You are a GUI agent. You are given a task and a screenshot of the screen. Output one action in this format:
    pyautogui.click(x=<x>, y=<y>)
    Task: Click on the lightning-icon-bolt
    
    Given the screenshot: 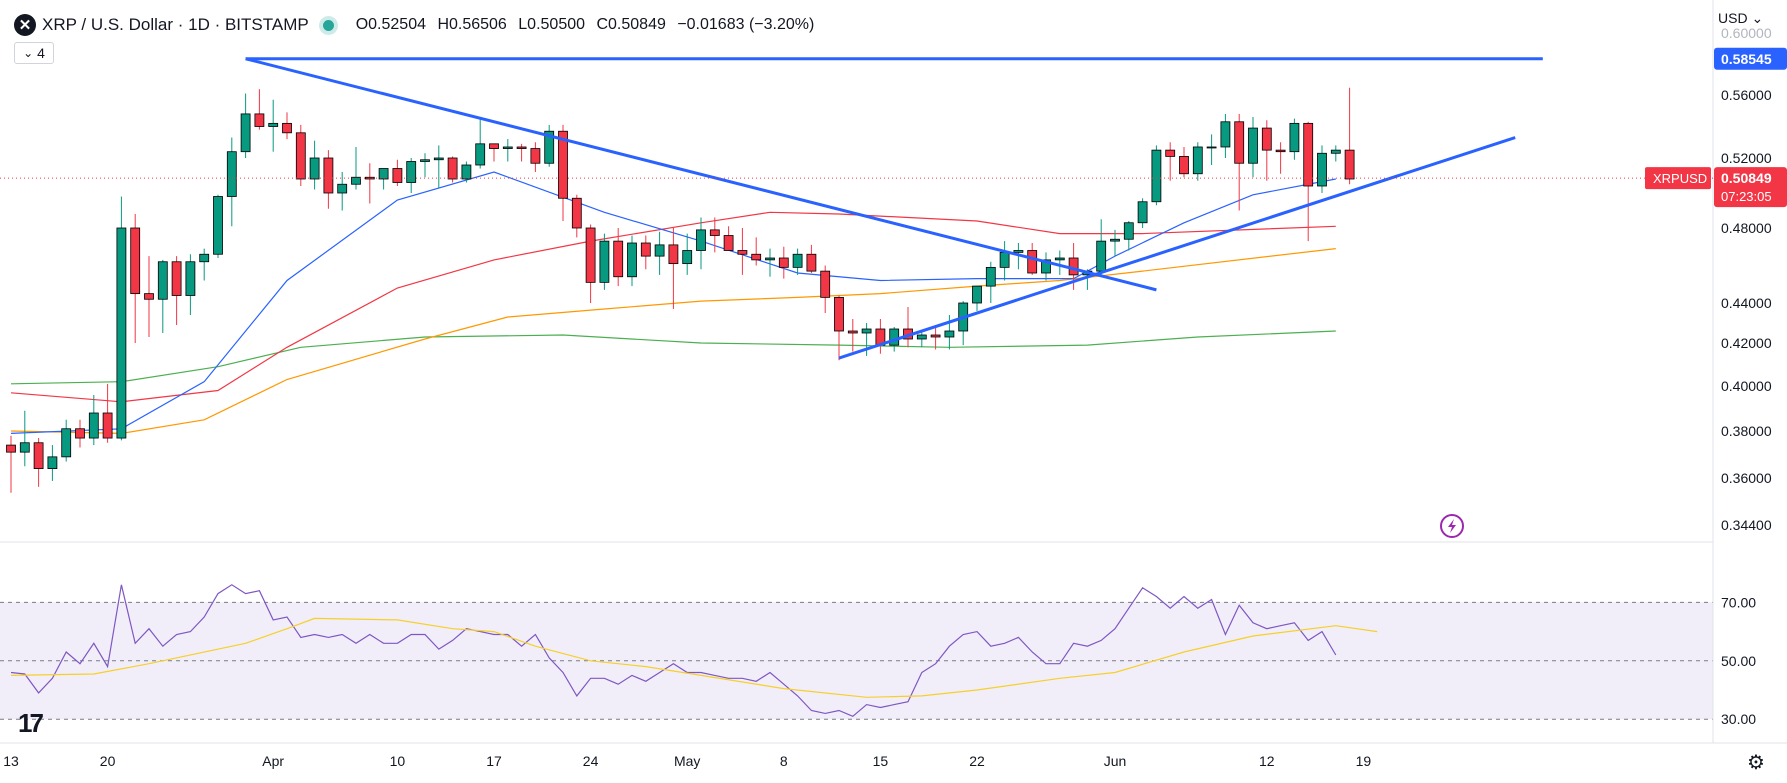 What is the action you would take?
    pyautogui.click(x=1452, y=526)
    